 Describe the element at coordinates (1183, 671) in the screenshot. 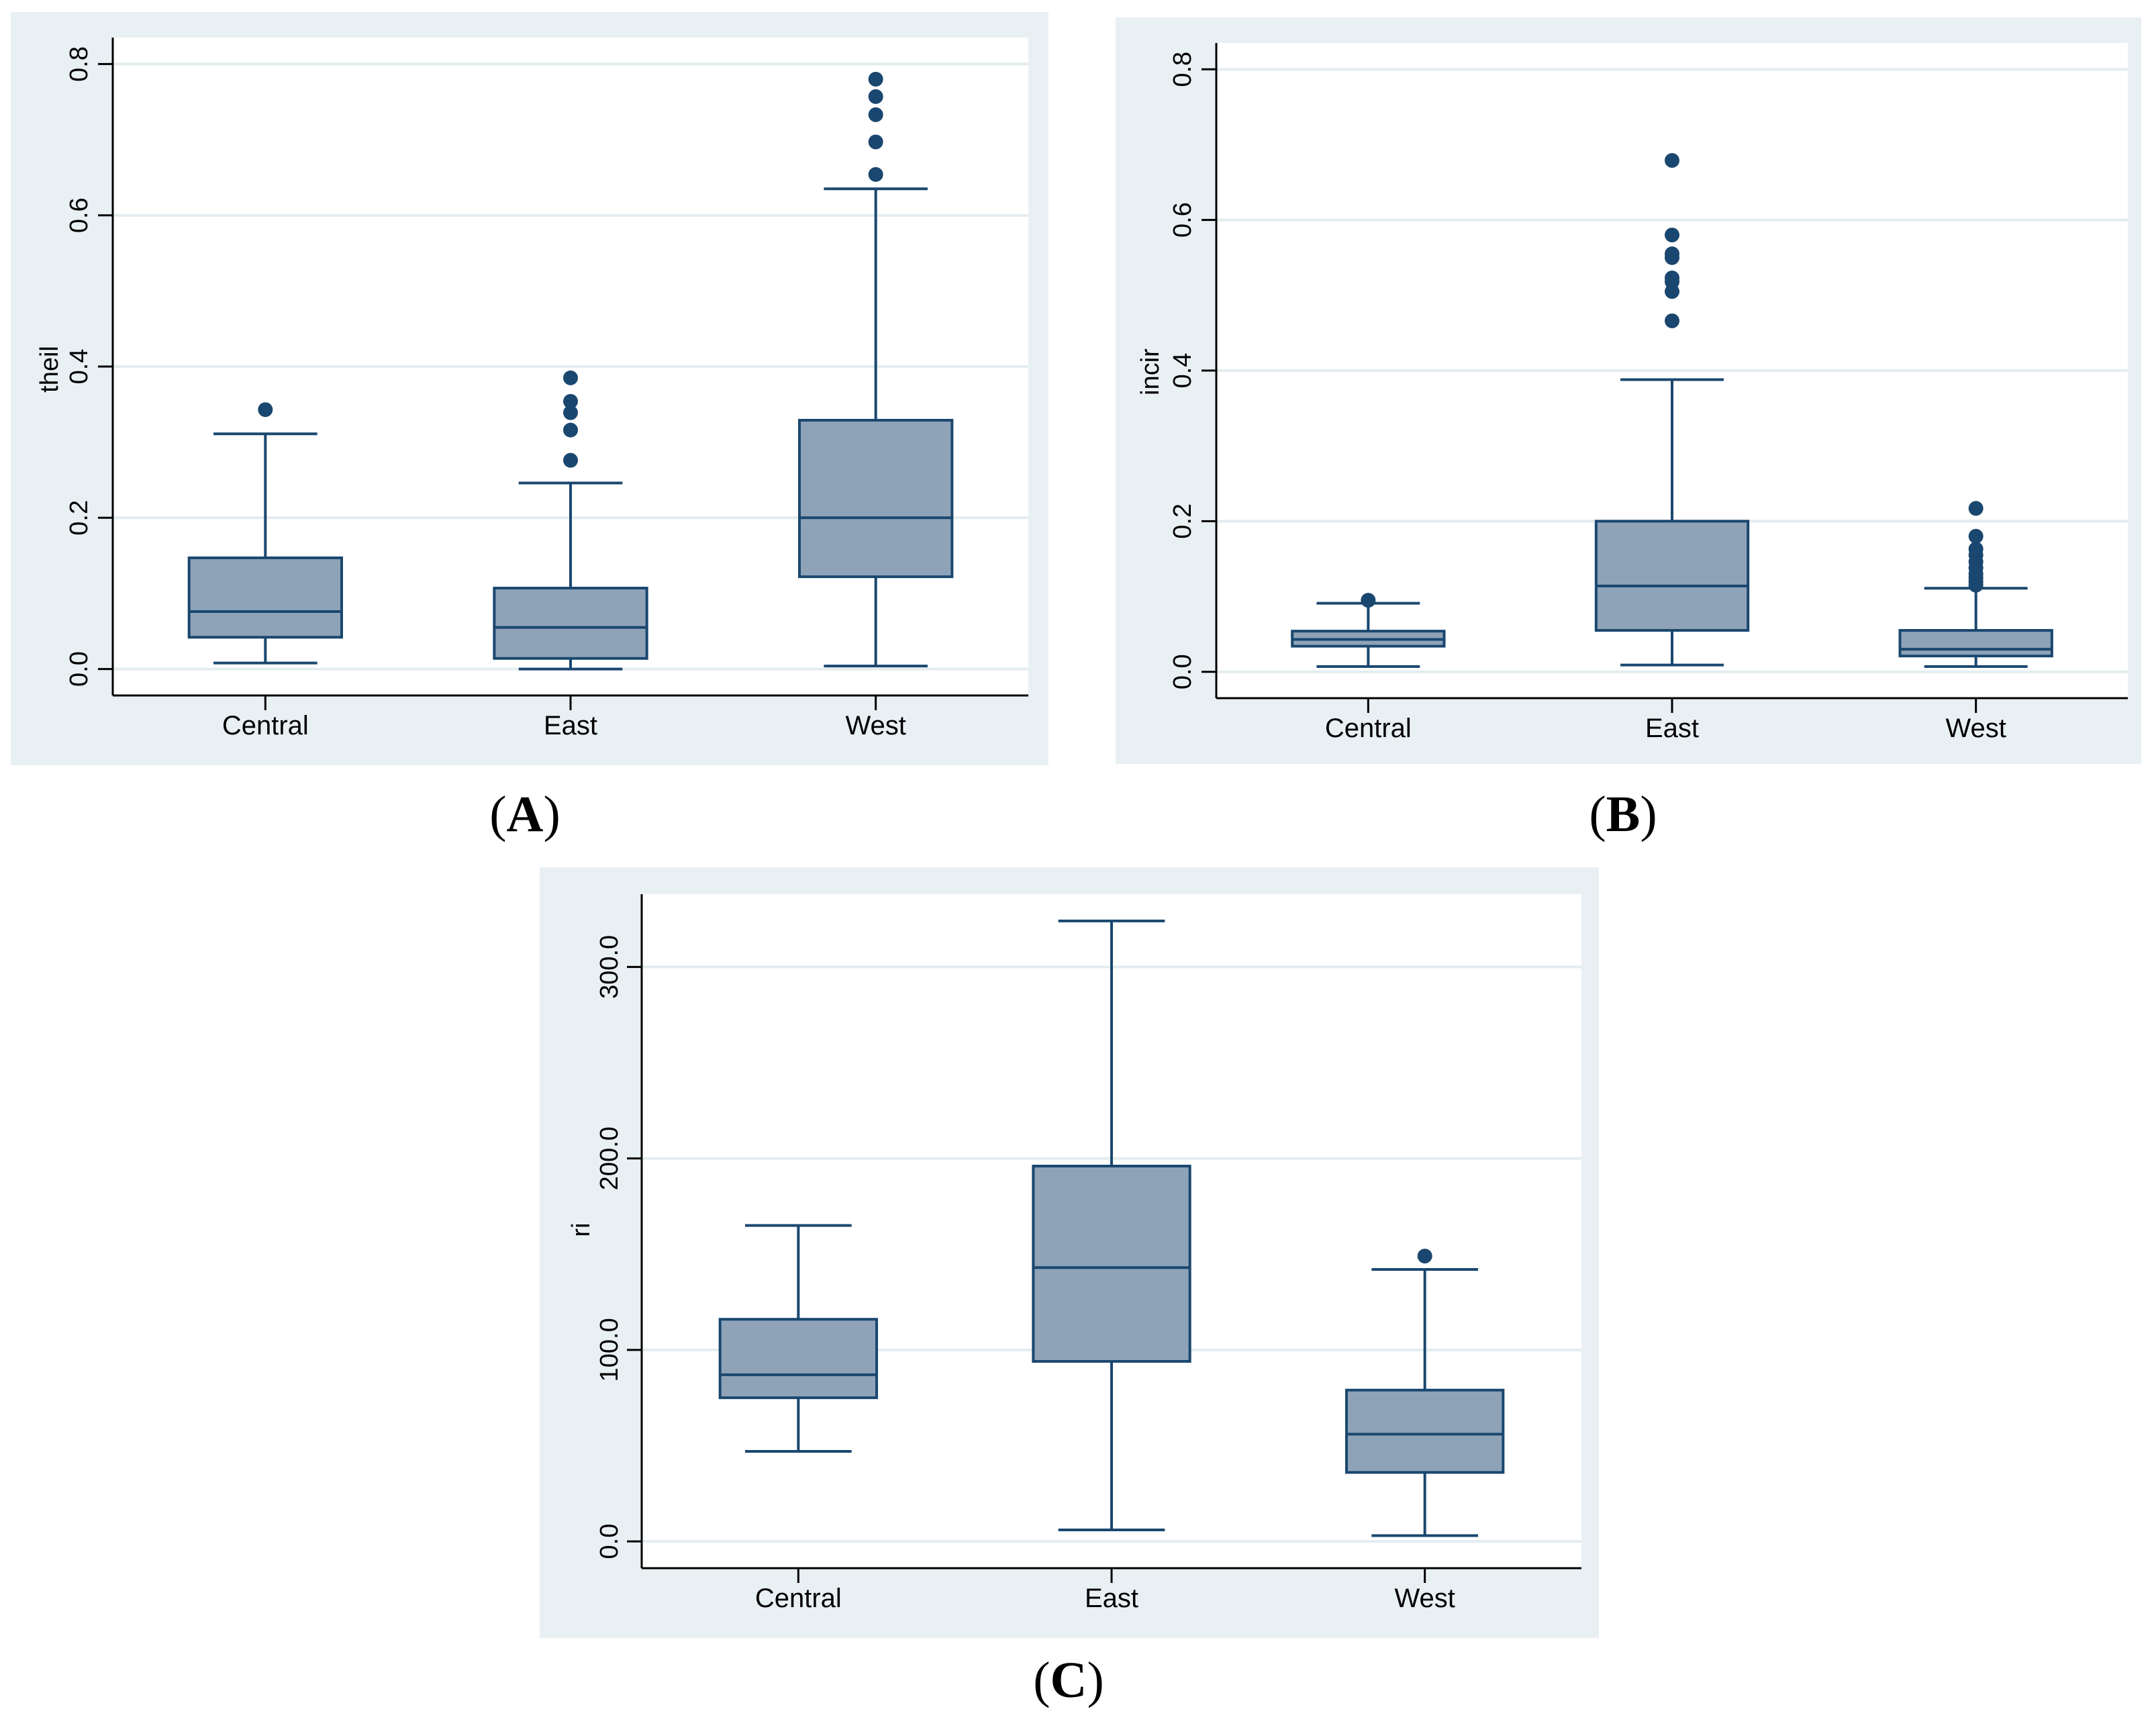

I see `chart-b-y-tick-label: 0.0` at that location.